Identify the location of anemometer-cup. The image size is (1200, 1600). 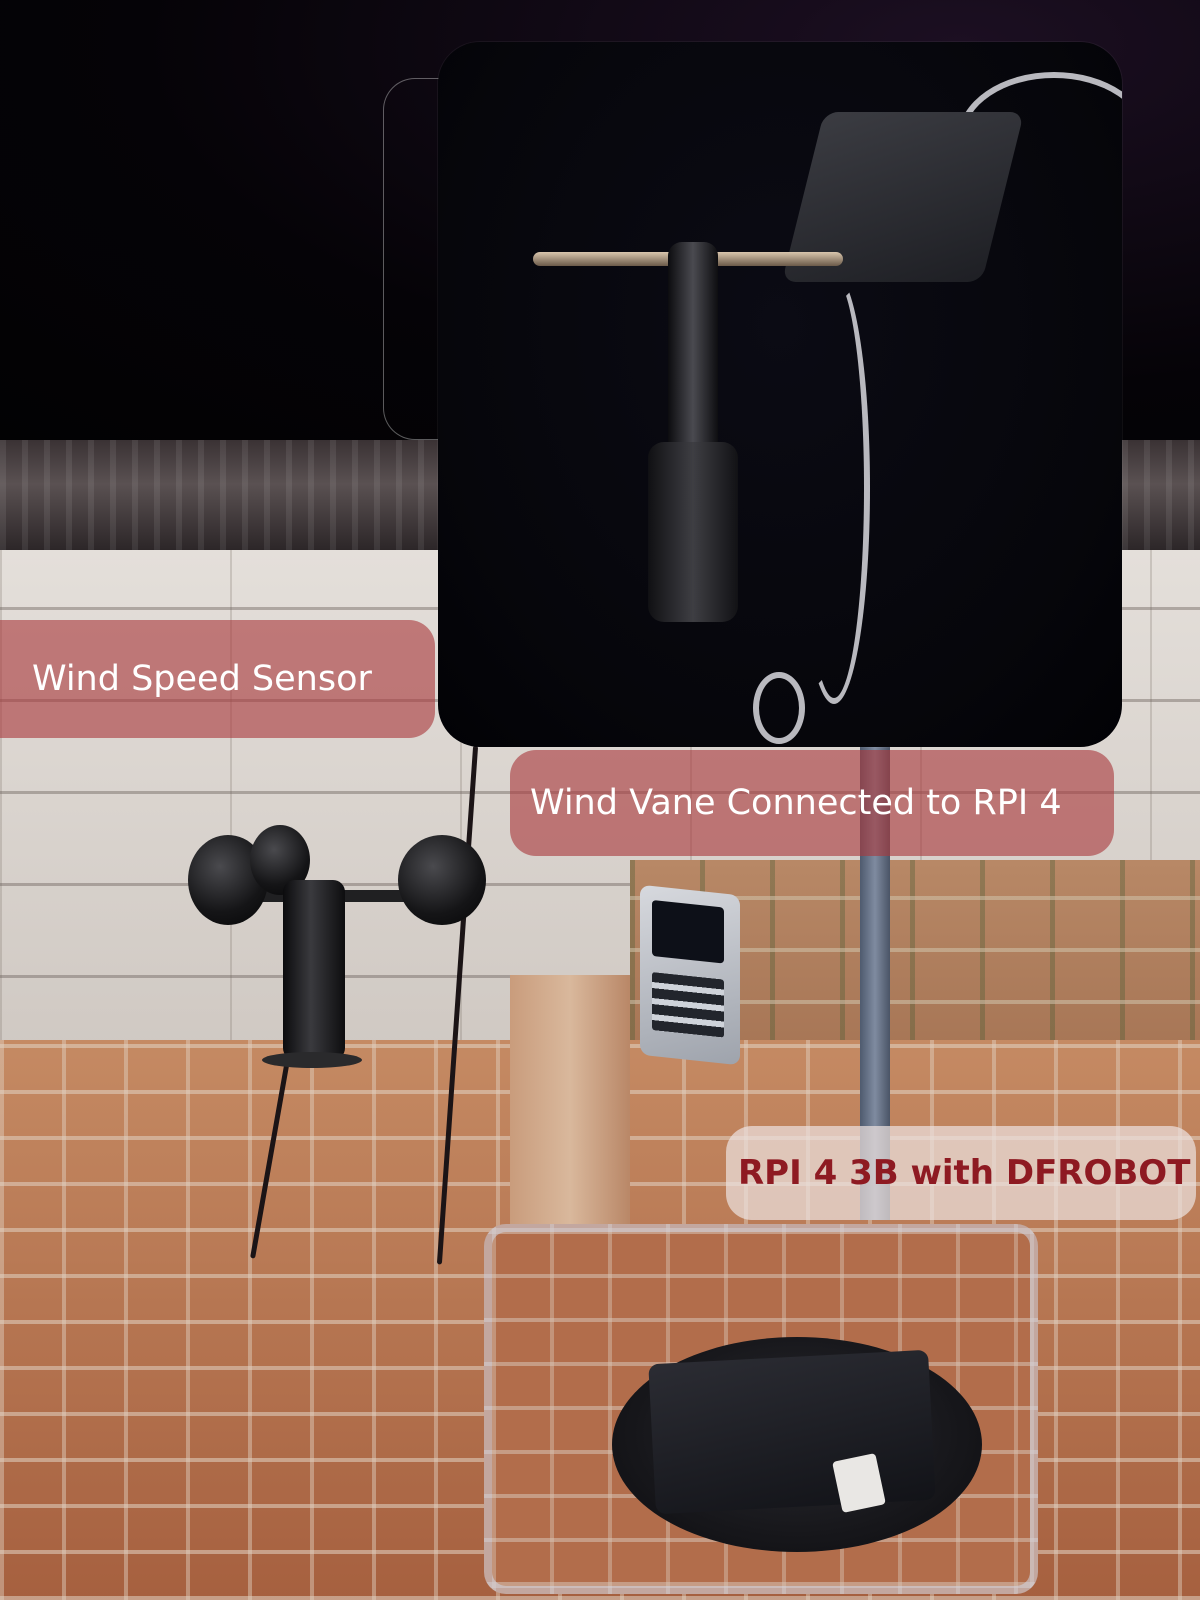
(442, 880).